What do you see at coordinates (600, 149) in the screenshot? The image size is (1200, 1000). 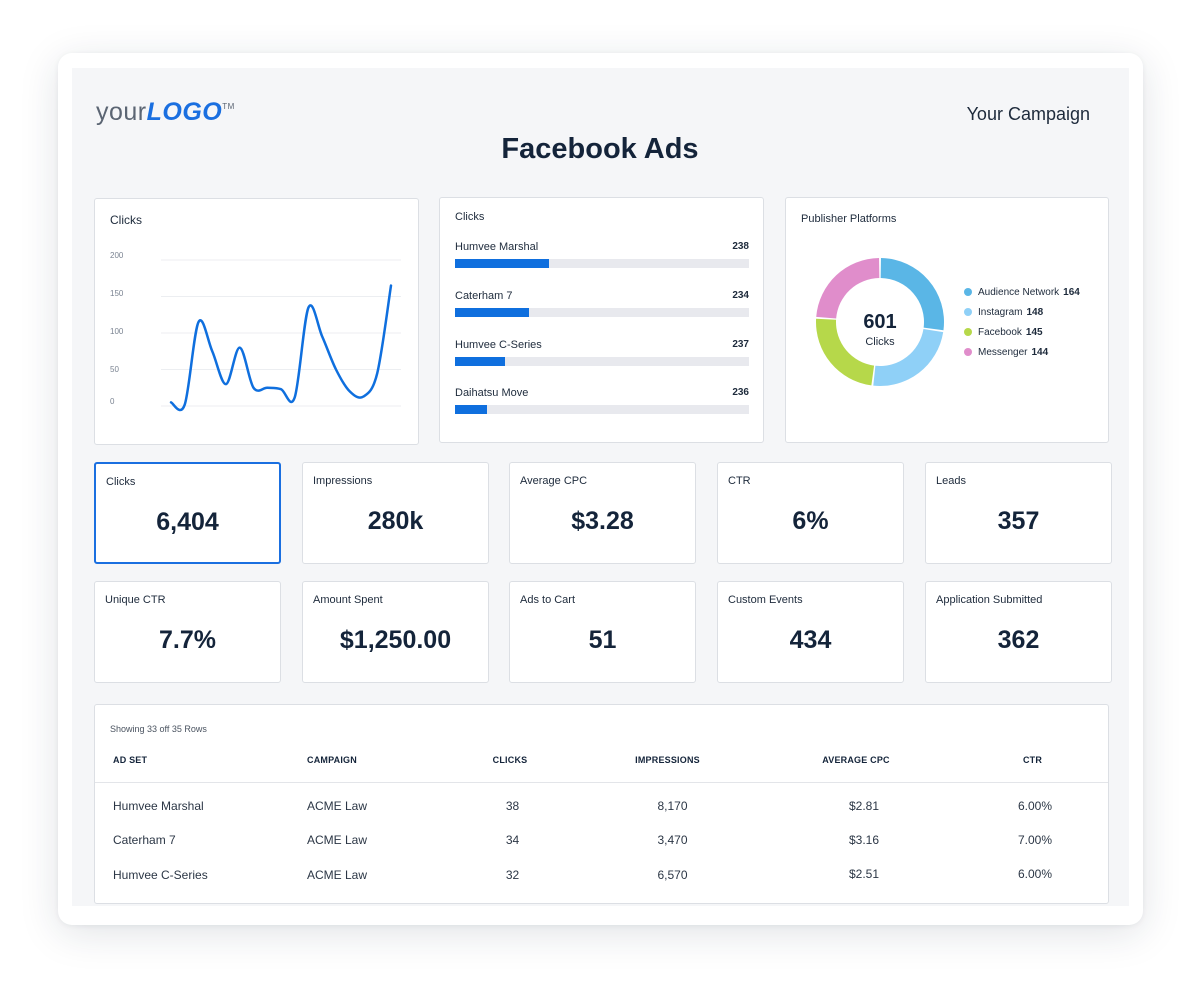 I see `page-title: Facebook Ads` at bounding box center [600, 149].